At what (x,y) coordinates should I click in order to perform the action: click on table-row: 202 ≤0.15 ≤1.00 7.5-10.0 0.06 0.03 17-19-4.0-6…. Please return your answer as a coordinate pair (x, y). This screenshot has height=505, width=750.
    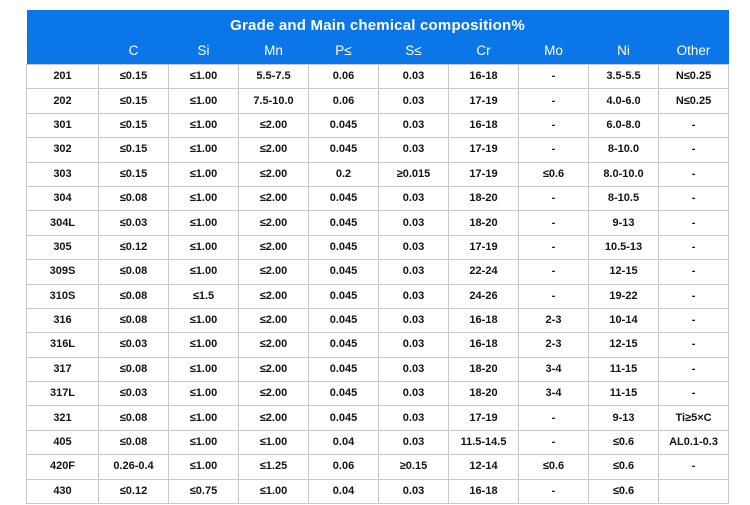
    Looking at the image, I should click on (378, 101).